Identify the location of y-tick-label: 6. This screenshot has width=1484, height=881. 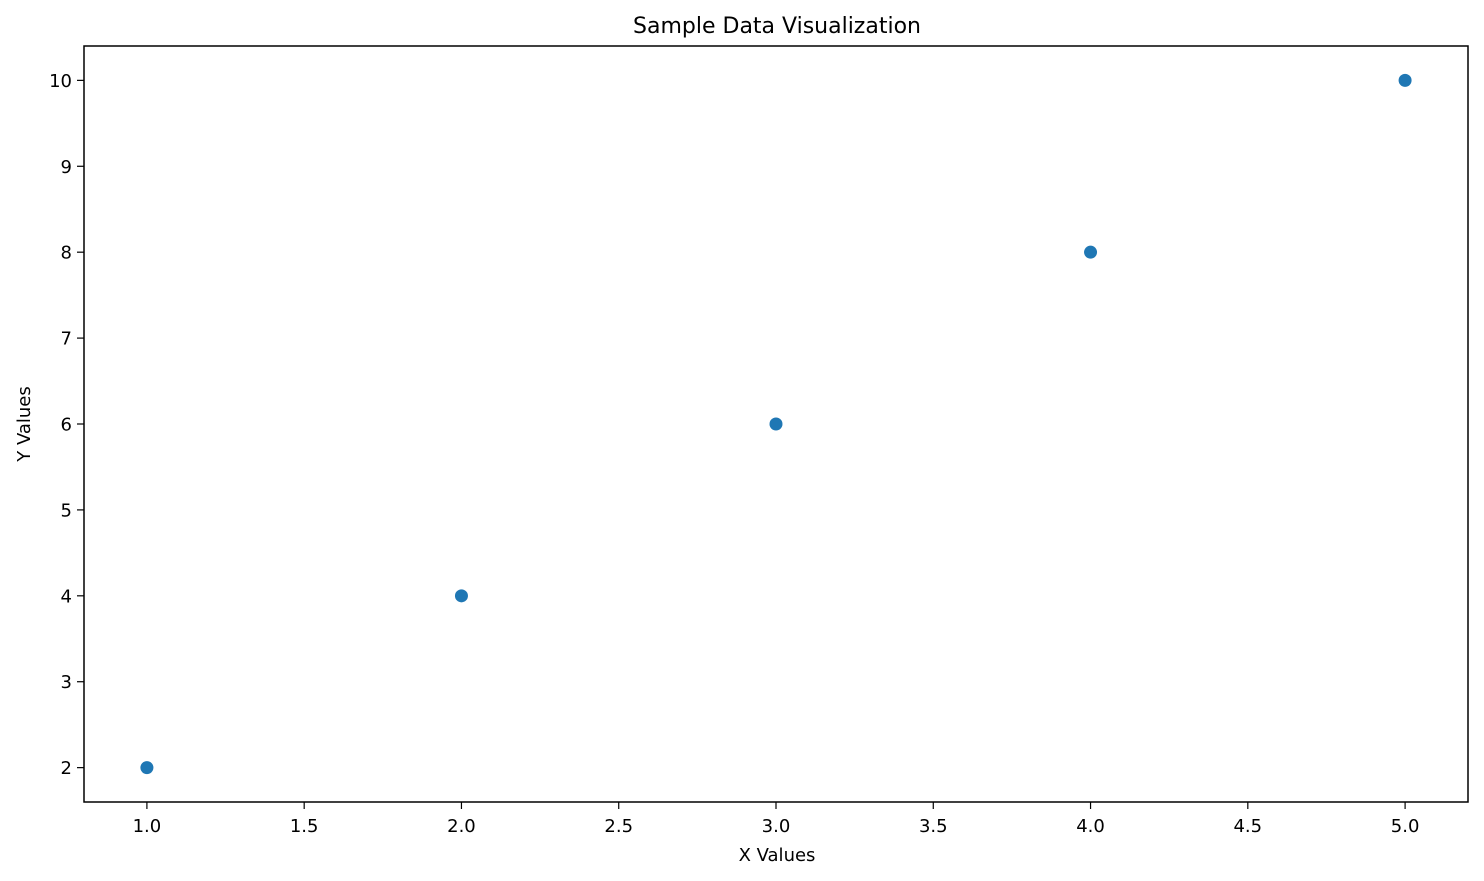
(66, 425).